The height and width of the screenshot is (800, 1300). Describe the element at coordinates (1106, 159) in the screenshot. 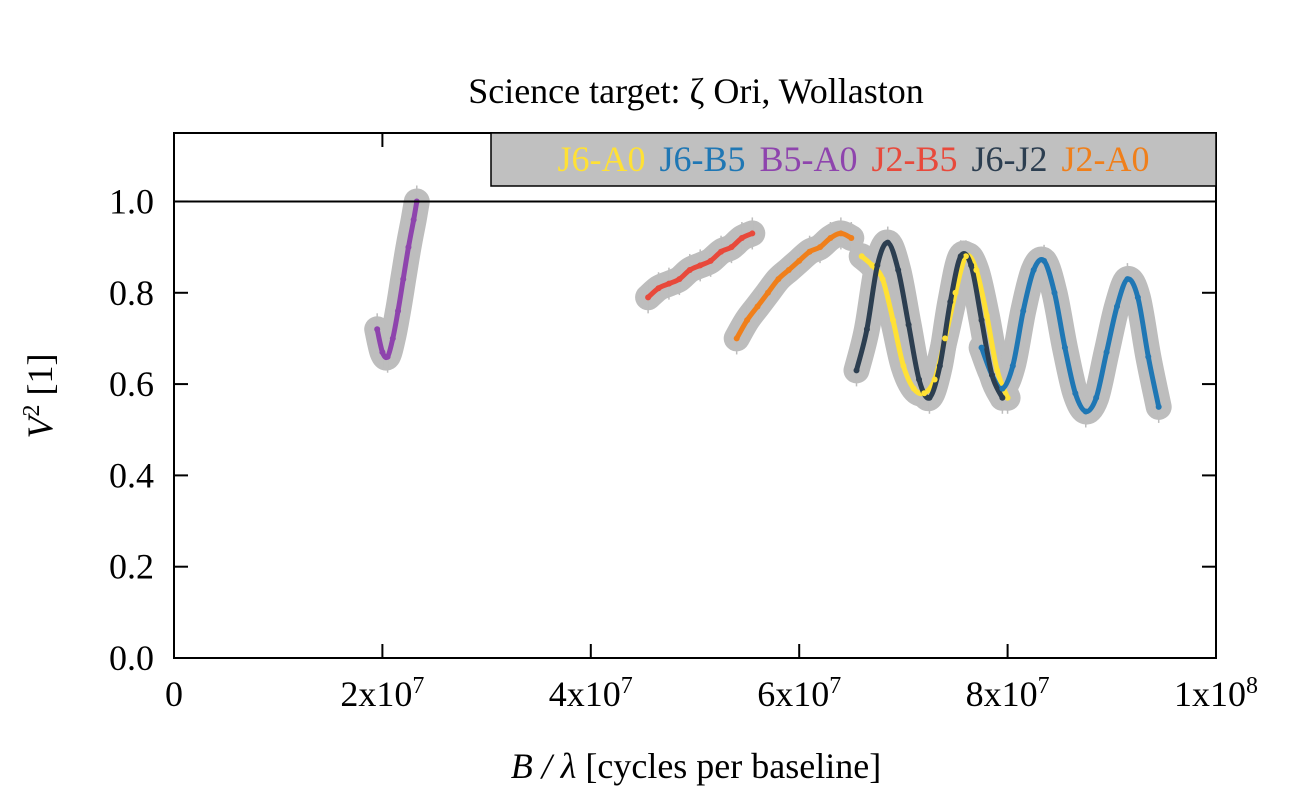

I see `legend-entry: J2-A0` at that location.